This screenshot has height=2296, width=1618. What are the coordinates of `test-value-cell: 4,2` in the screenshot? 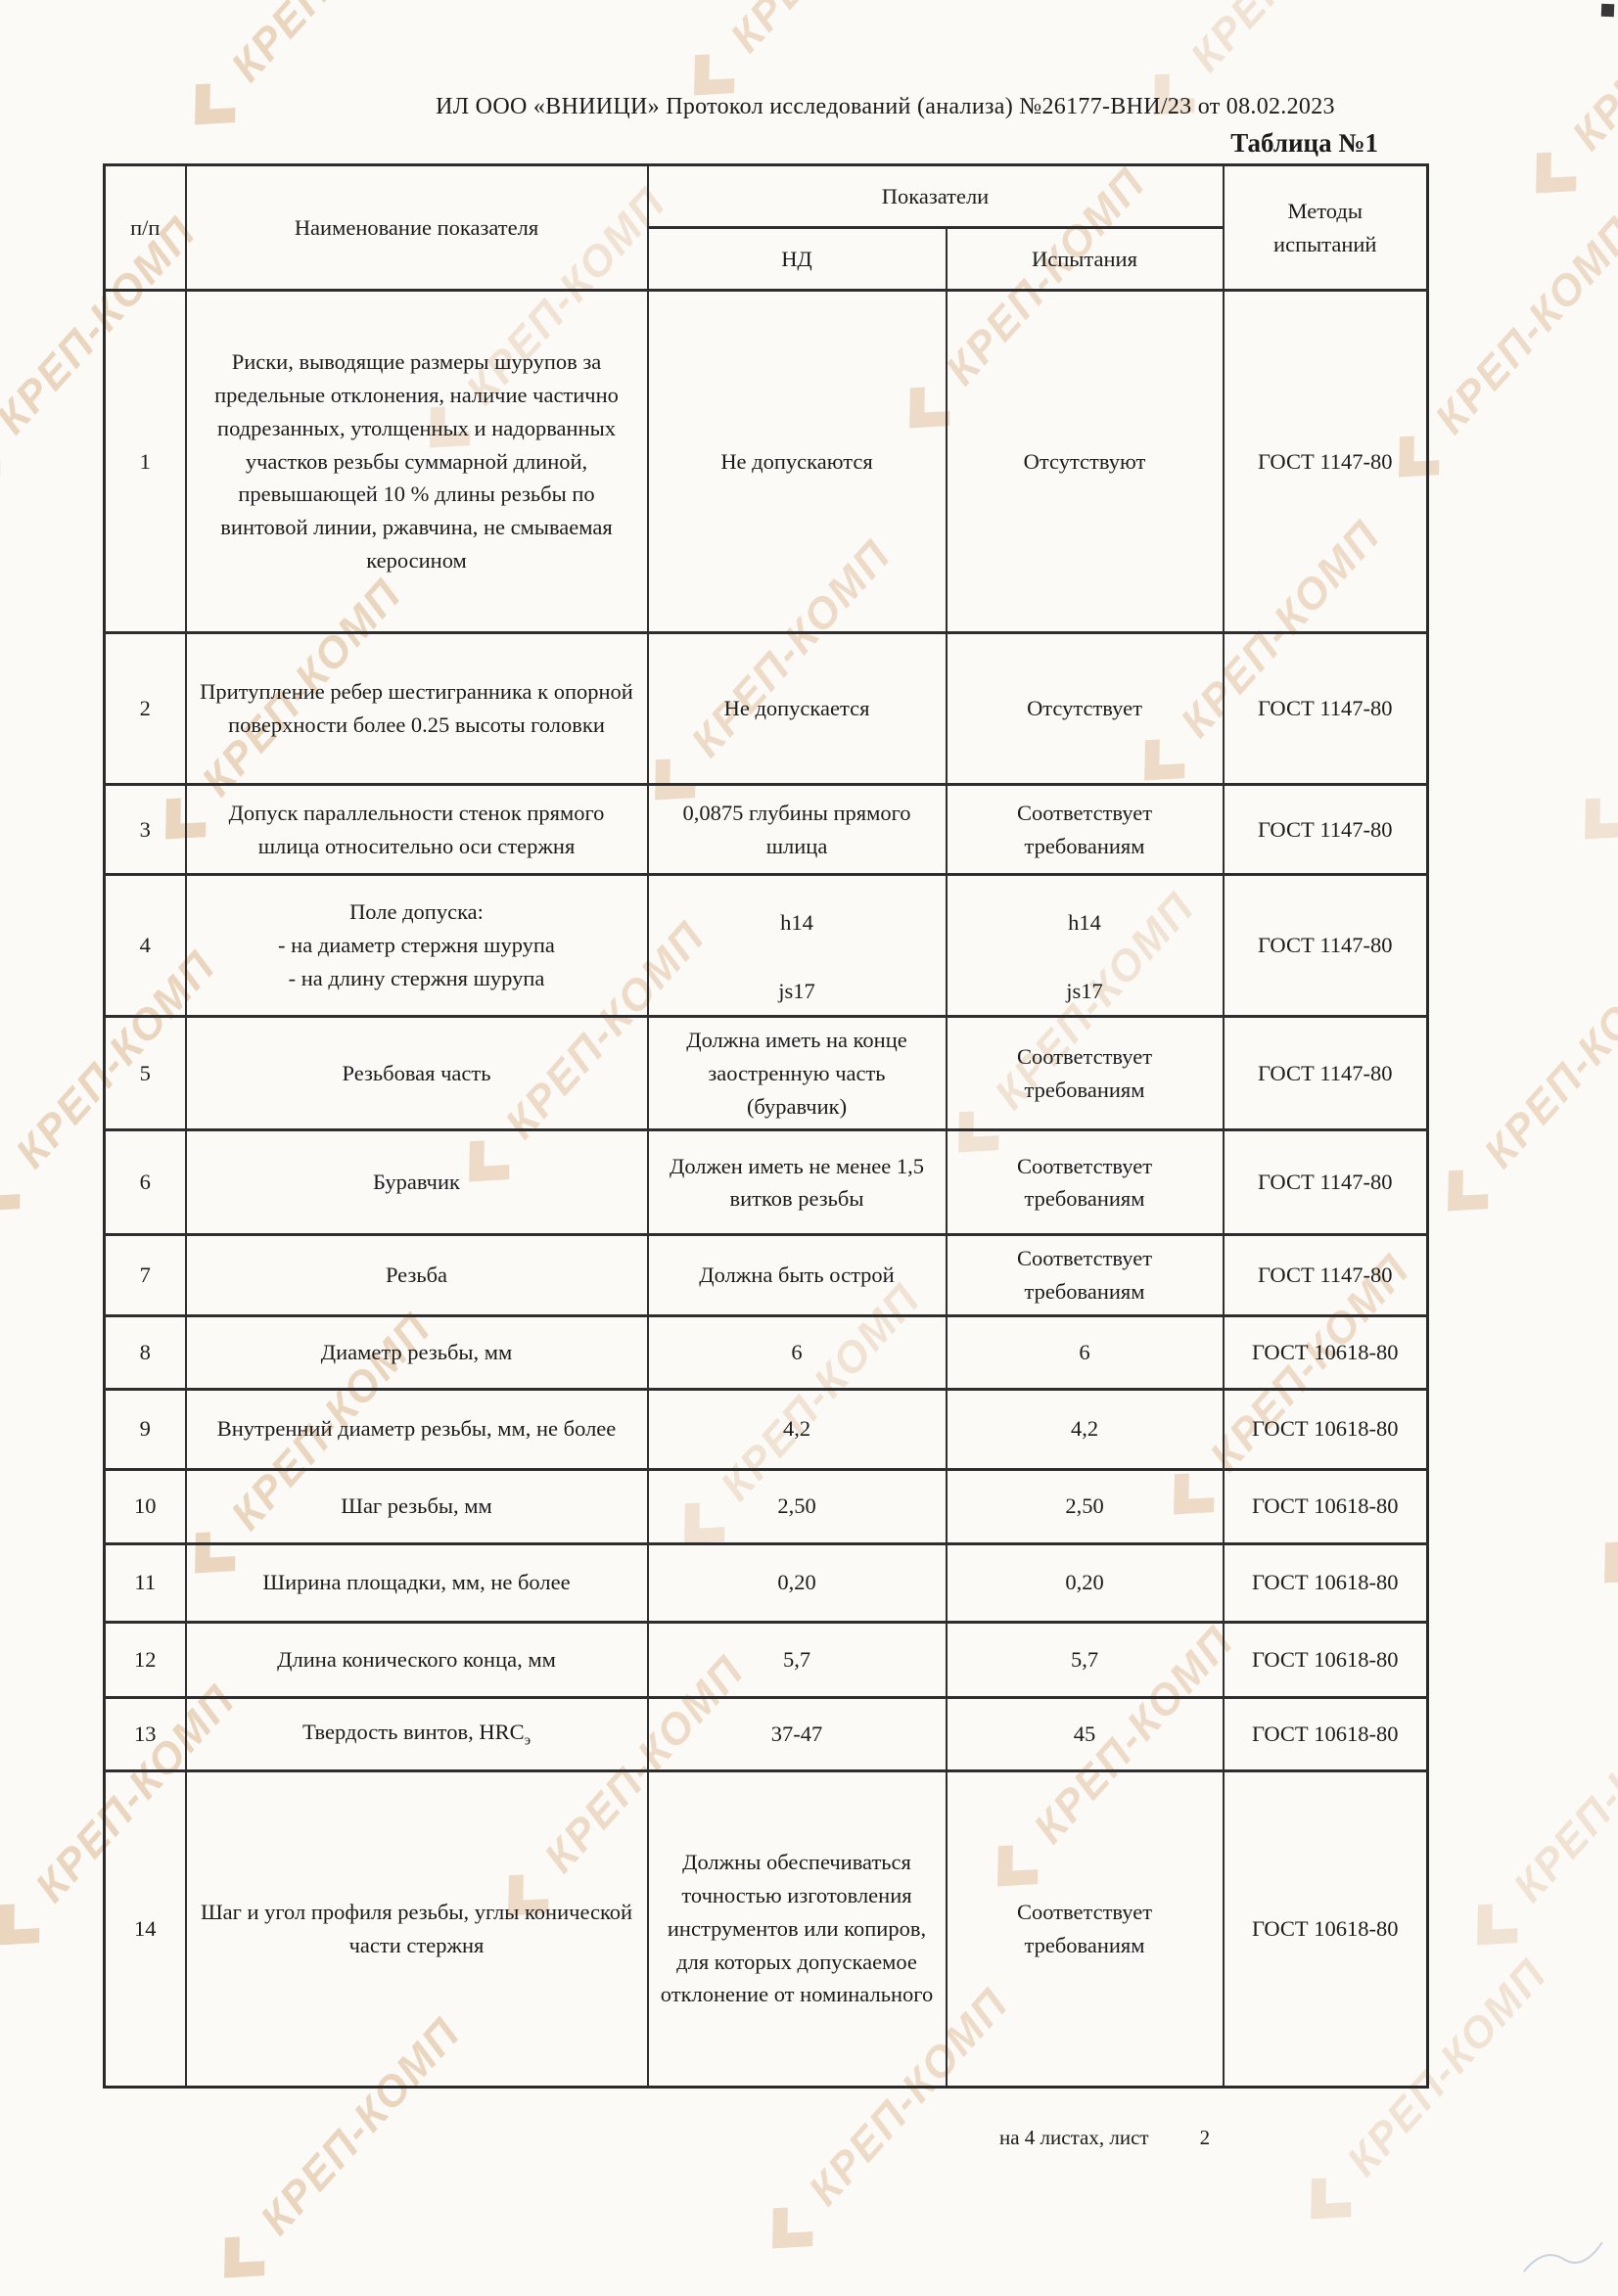 It's located at (1085, 1429).